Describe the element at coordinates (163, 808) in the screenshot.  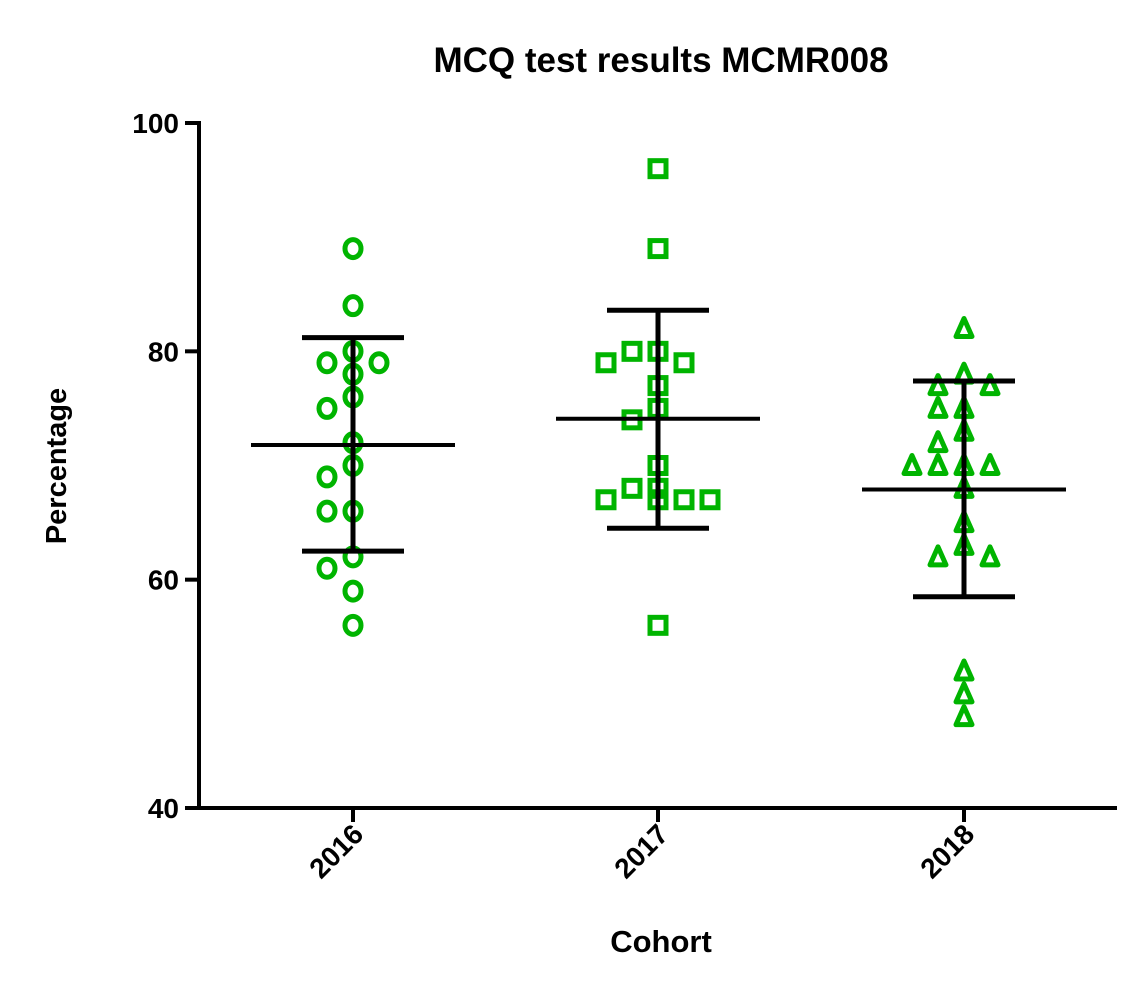
I see `y-tick-label: 40` at that location.